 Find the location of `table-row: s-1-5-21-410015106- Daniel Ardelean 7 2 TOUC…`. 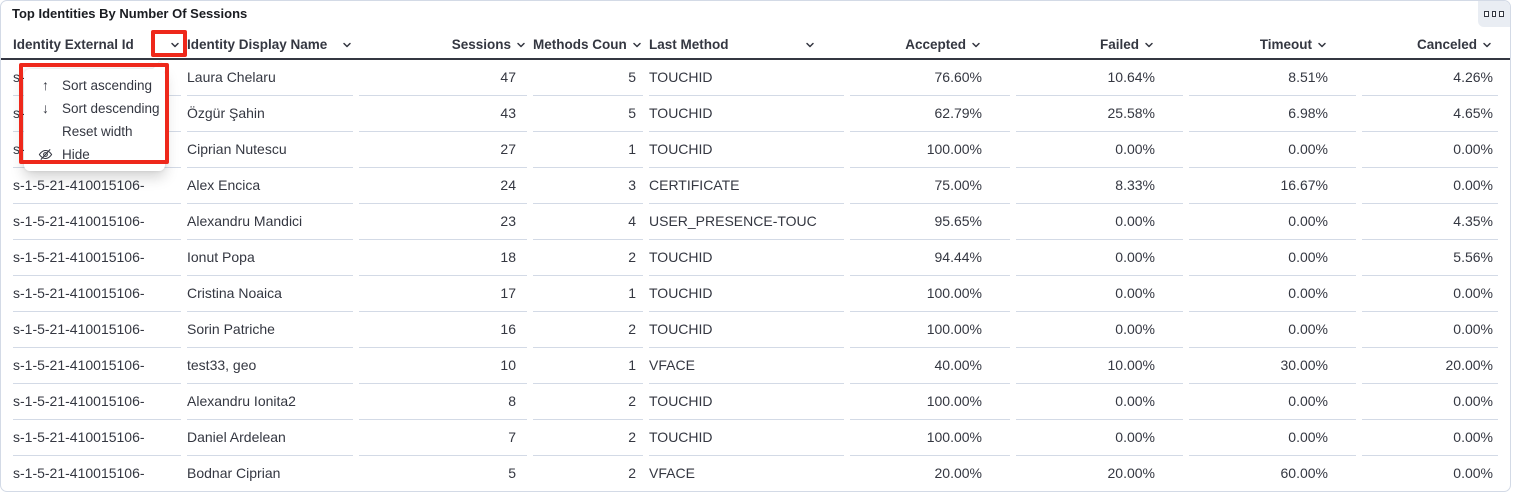

table-row: s-1-5-21-410015106- Daniel Ardelean 7 2 TOUC… is located at coordinates (755, 438).